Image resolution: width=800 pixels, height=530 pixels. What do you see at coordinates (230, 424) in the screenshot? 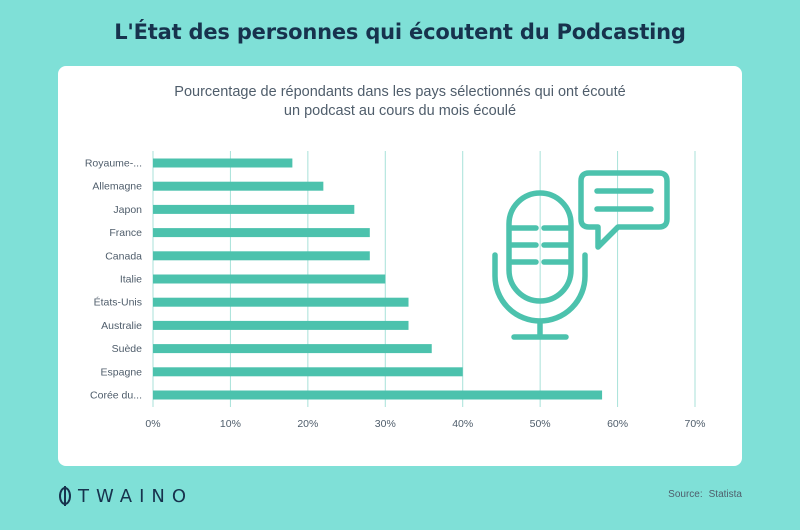
I see `x-tick-label: 10%` at bounding box center [230, 424].